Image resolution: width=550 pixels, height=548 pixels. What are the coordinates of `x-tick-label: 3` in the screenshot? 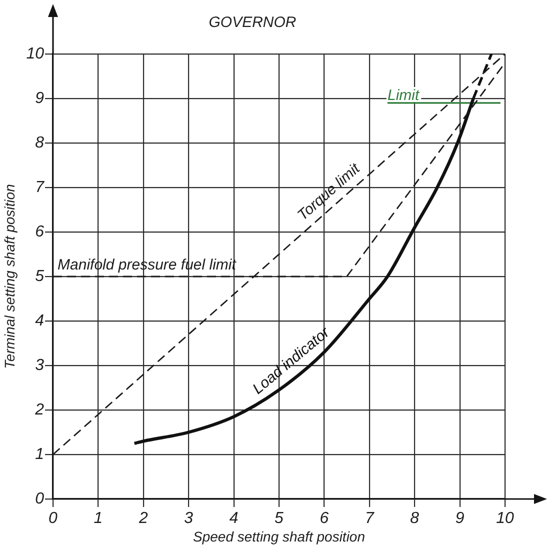 It's located at (189, 519).